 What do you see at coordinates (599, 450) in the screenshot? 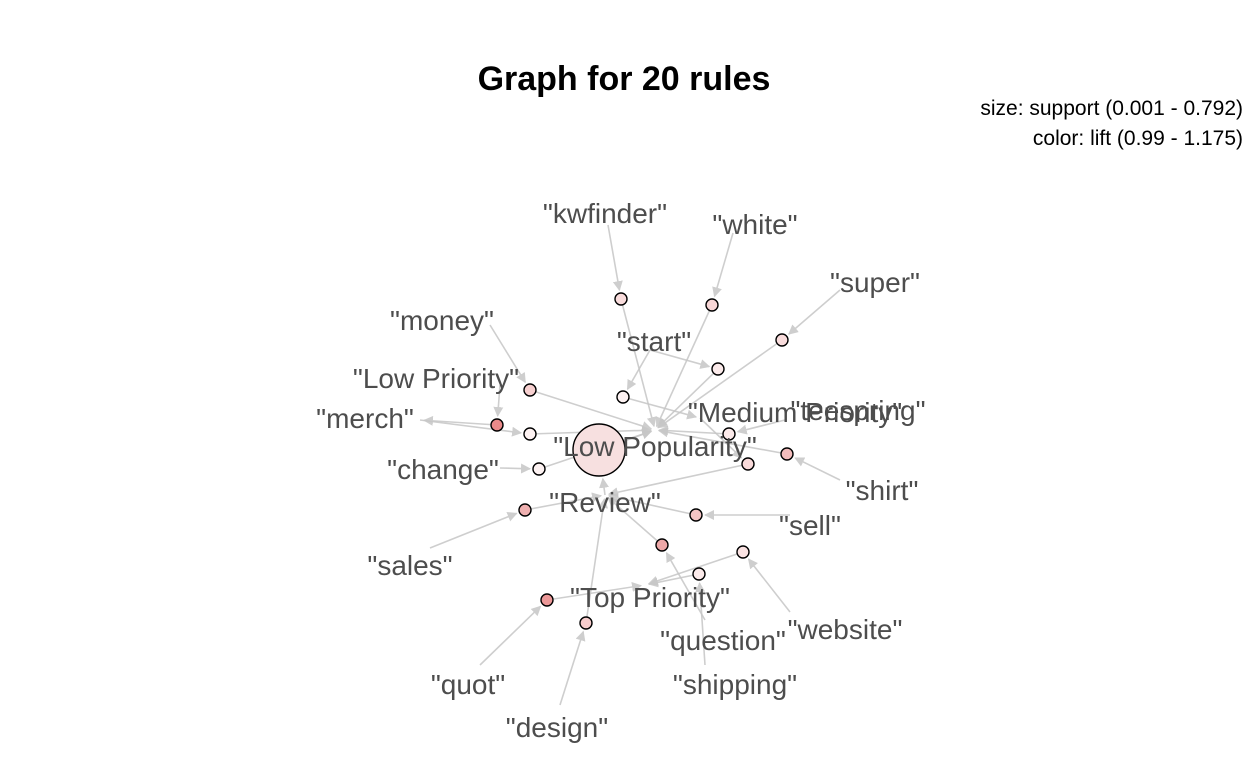
I see `rule-node-r9` at bounding box center [599, 450].